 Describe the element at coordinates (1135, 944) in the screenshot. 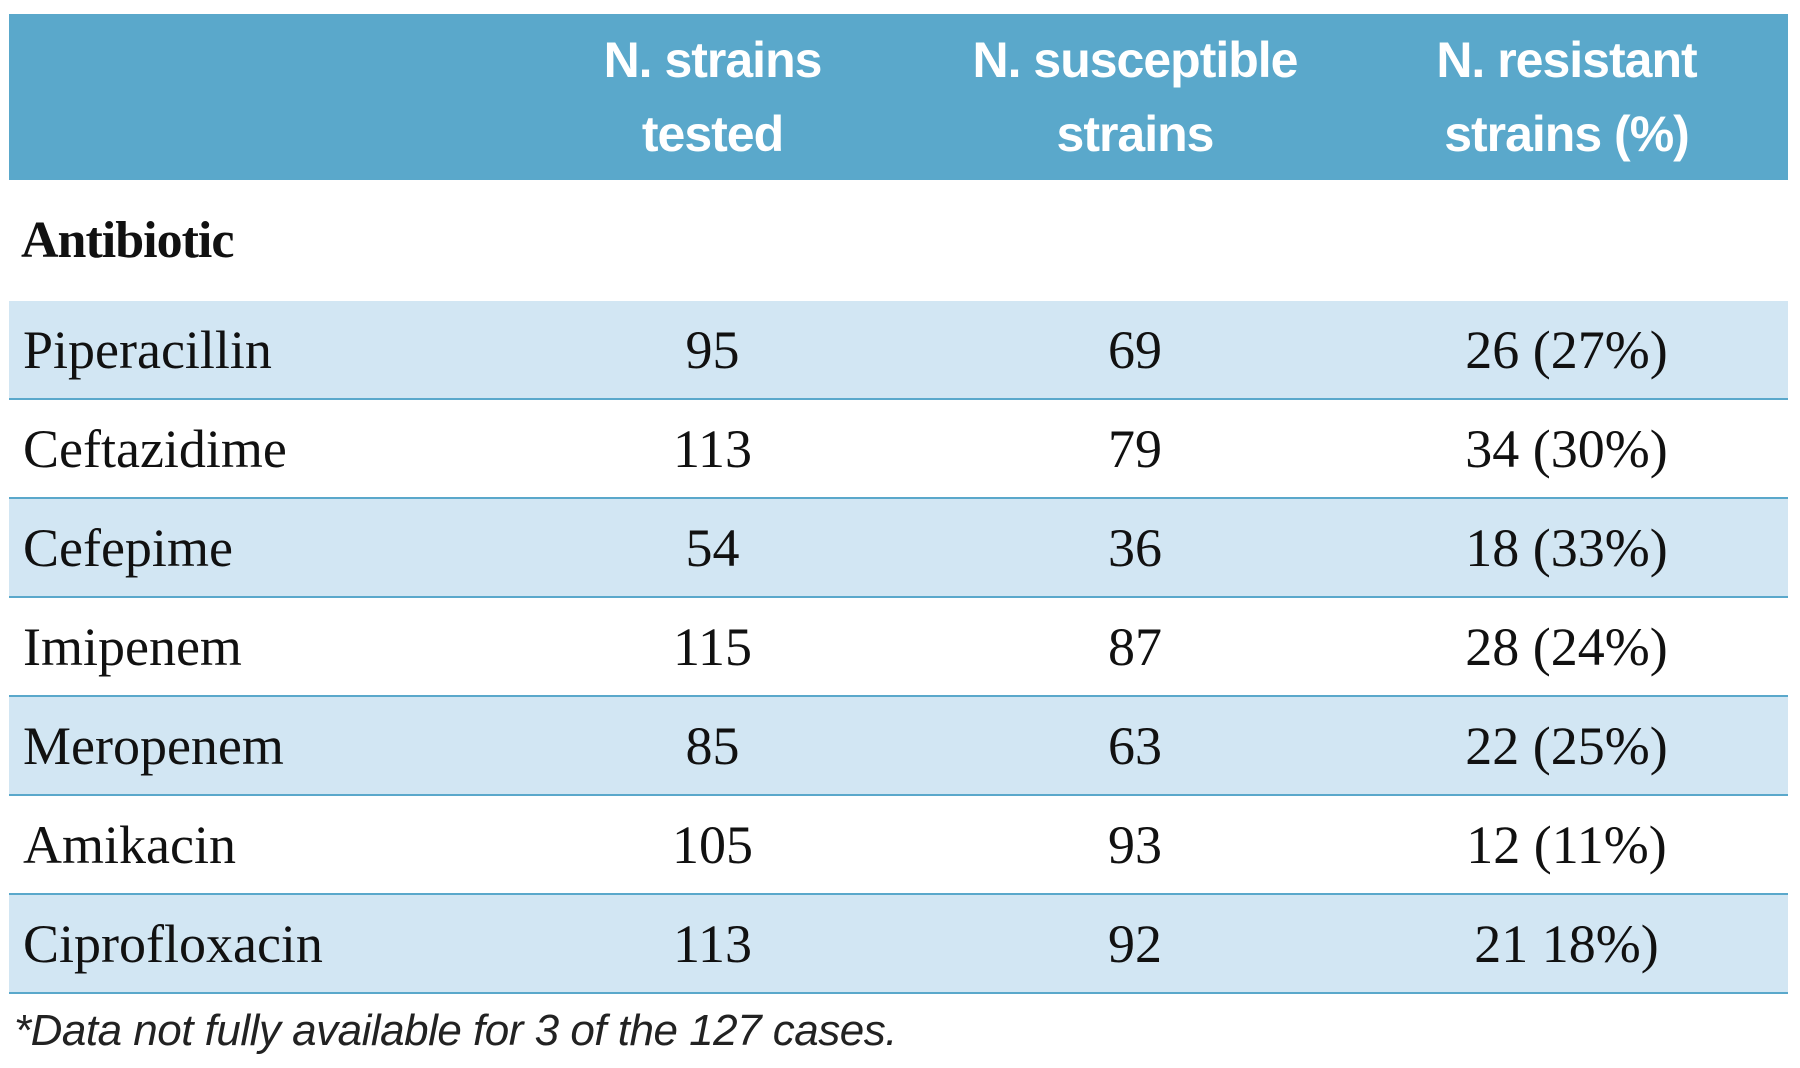

I see `table-cell: 92` at that location.